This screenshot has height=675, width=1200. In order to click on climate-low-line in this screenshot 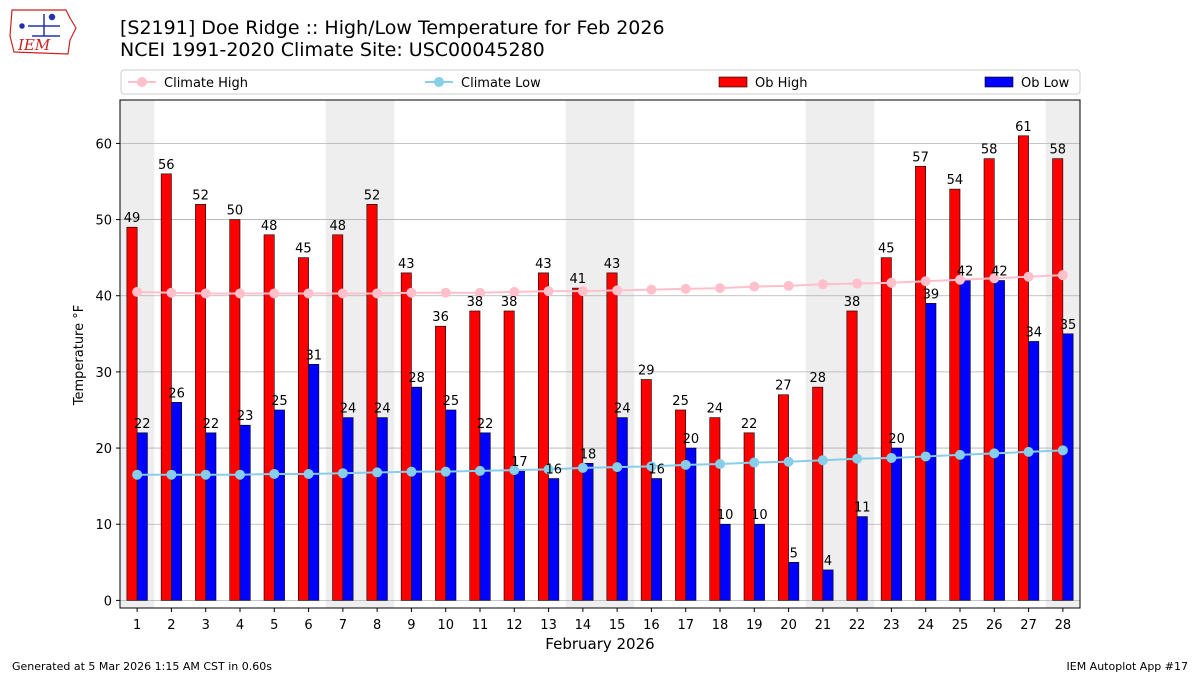, I will do `click(600, 462)`.